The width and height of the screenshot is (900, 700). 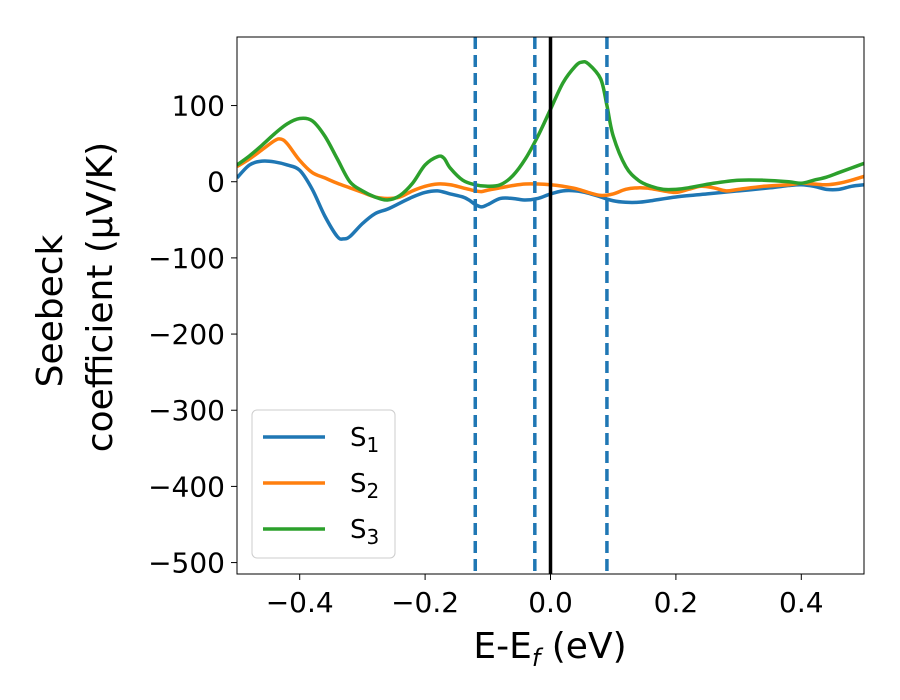 I want to click on y-tick-label: −500, so click(x=186, y=563).